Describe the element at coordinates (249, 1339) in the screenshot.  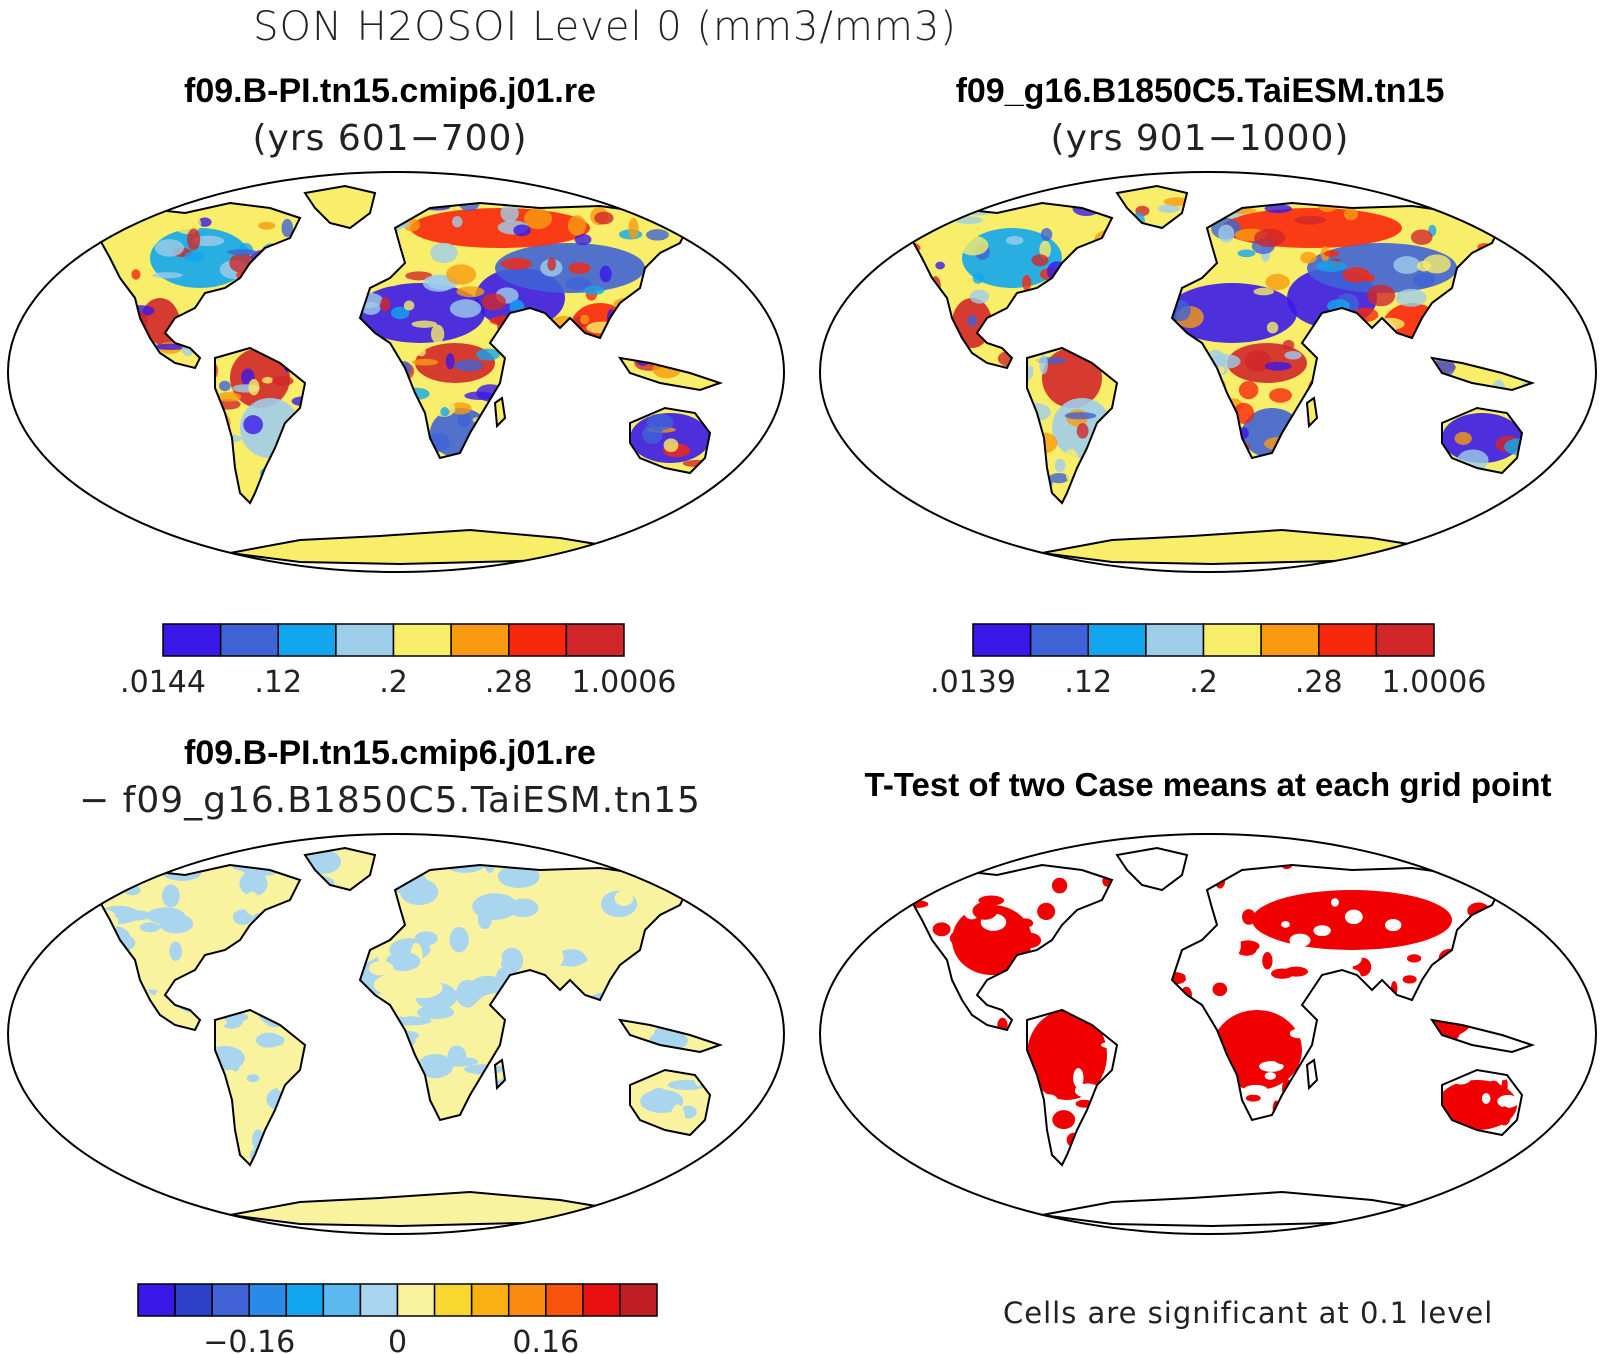
I see `colorbar-tick-label: −0.16` at that location.